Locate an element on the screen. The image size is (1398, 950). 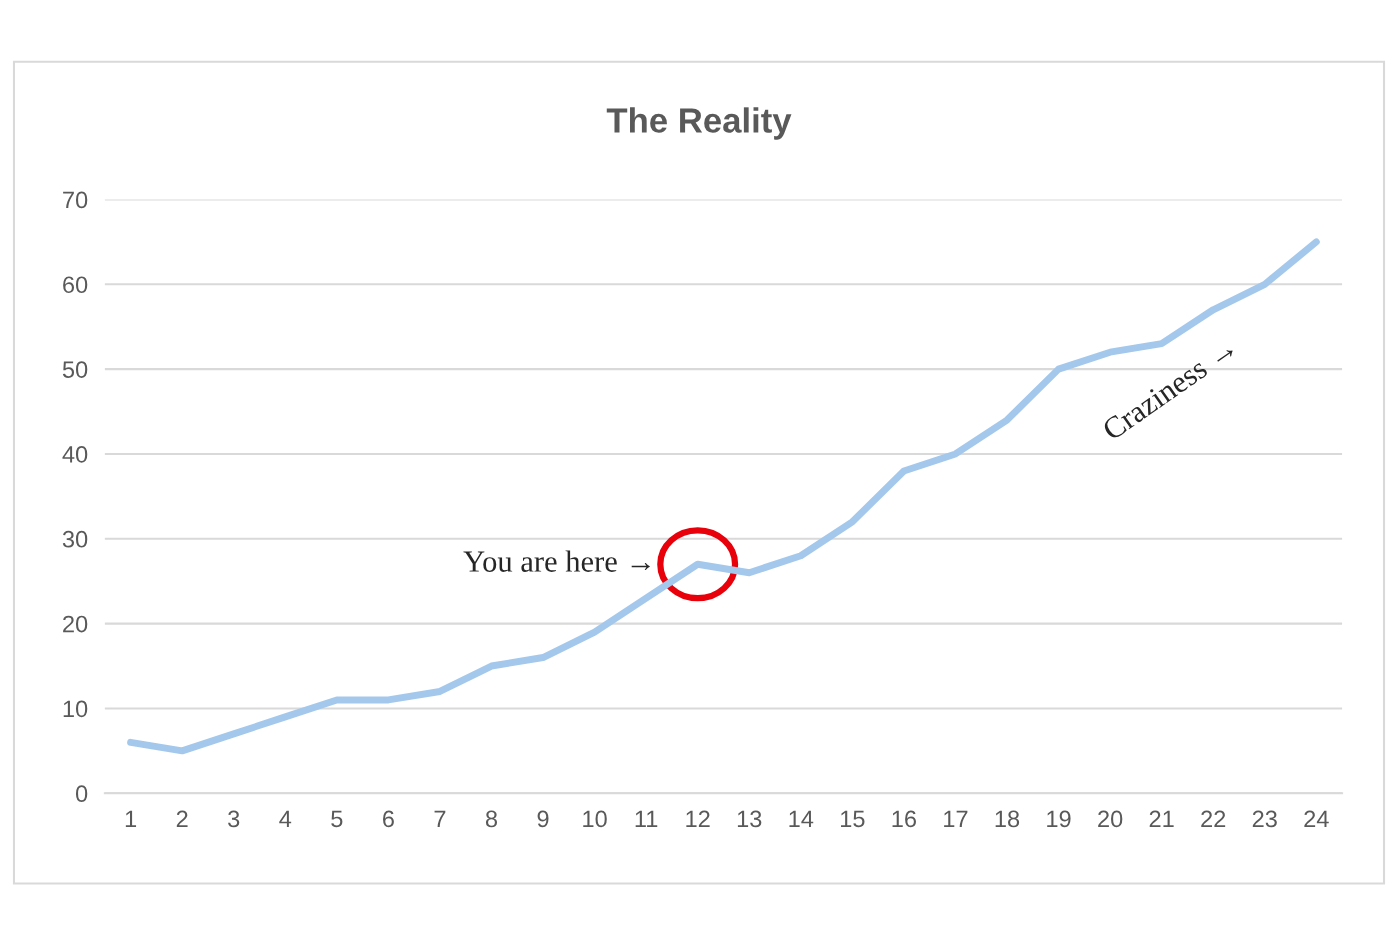
x-tick-label: 16 is located at coordinates (904, 819).